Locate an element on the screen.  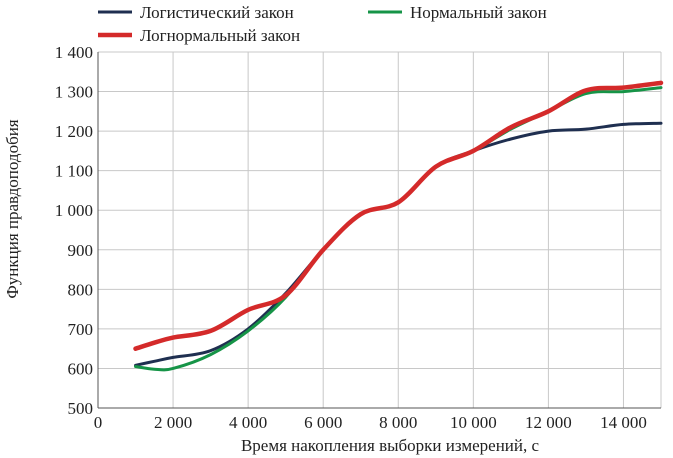
y-tick-label: 900 is located at coordinates (81, 250).